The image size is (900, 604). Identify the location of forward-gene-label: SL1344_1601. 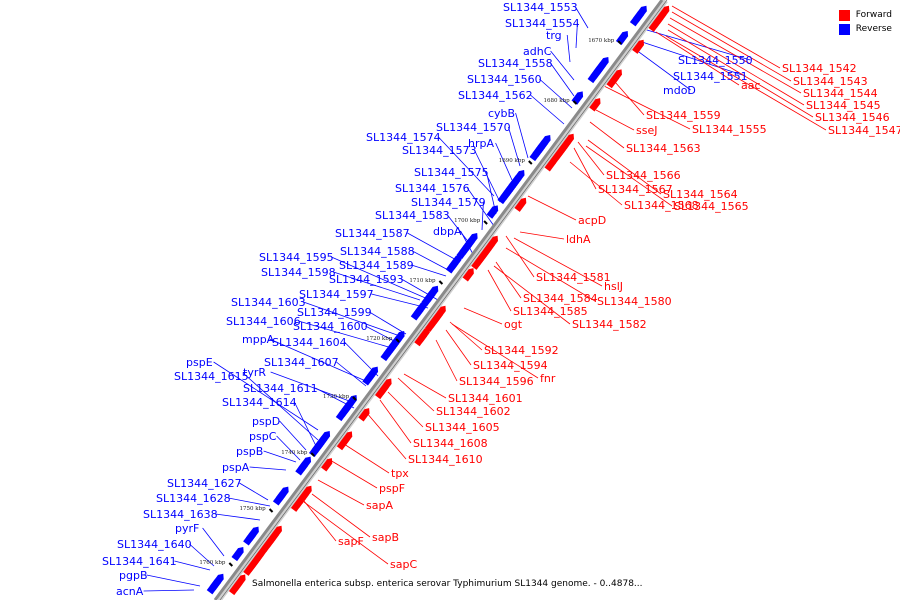
(485, 398).